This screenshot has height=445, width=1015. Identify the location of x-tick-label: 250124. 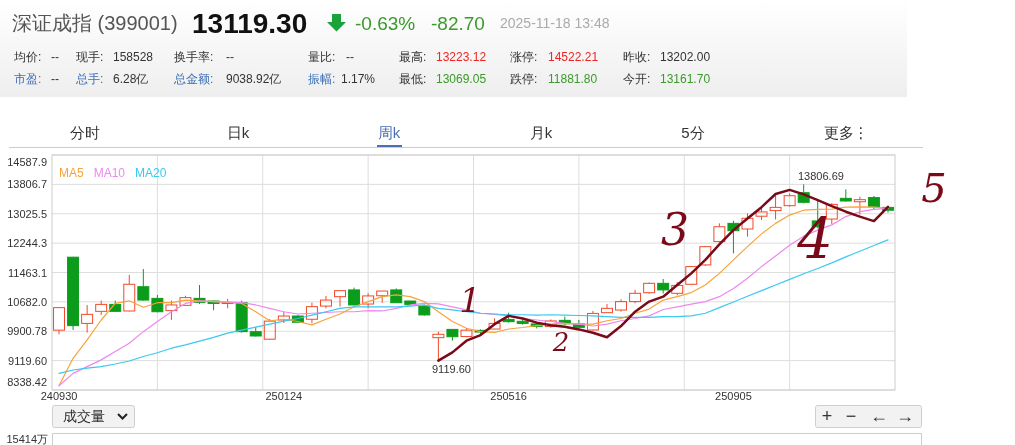
(284, 396).